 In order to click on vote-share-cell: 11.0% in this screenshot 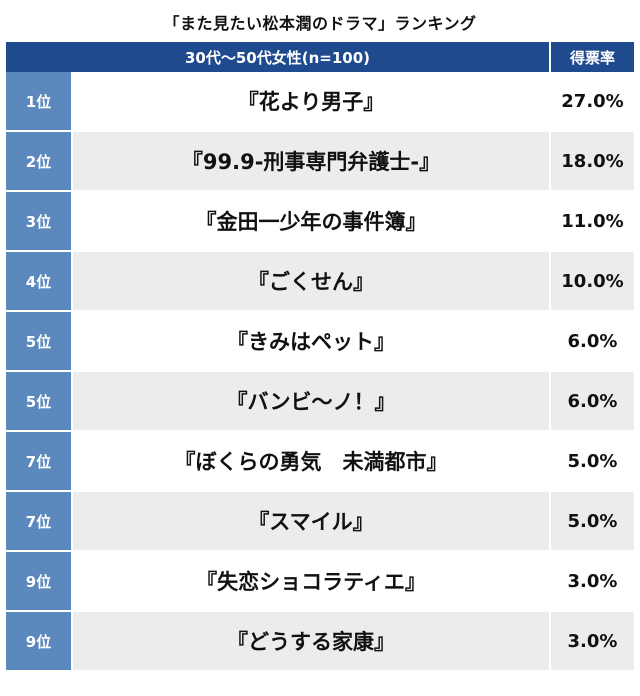, I will do `click(592, 221)`.